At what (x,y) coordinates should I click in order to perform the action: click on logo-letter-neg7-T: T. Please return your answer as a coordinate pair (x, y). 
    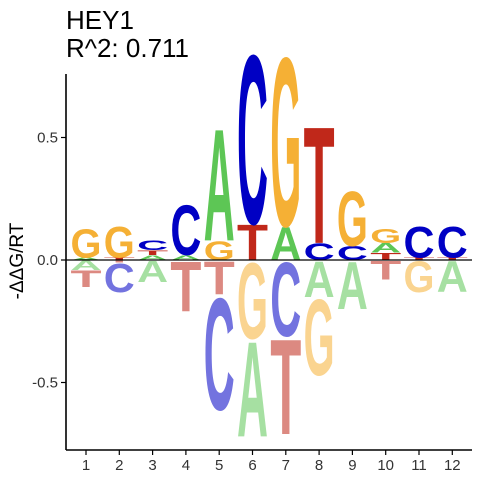
    Looking at the image, I should click on (285, 387).